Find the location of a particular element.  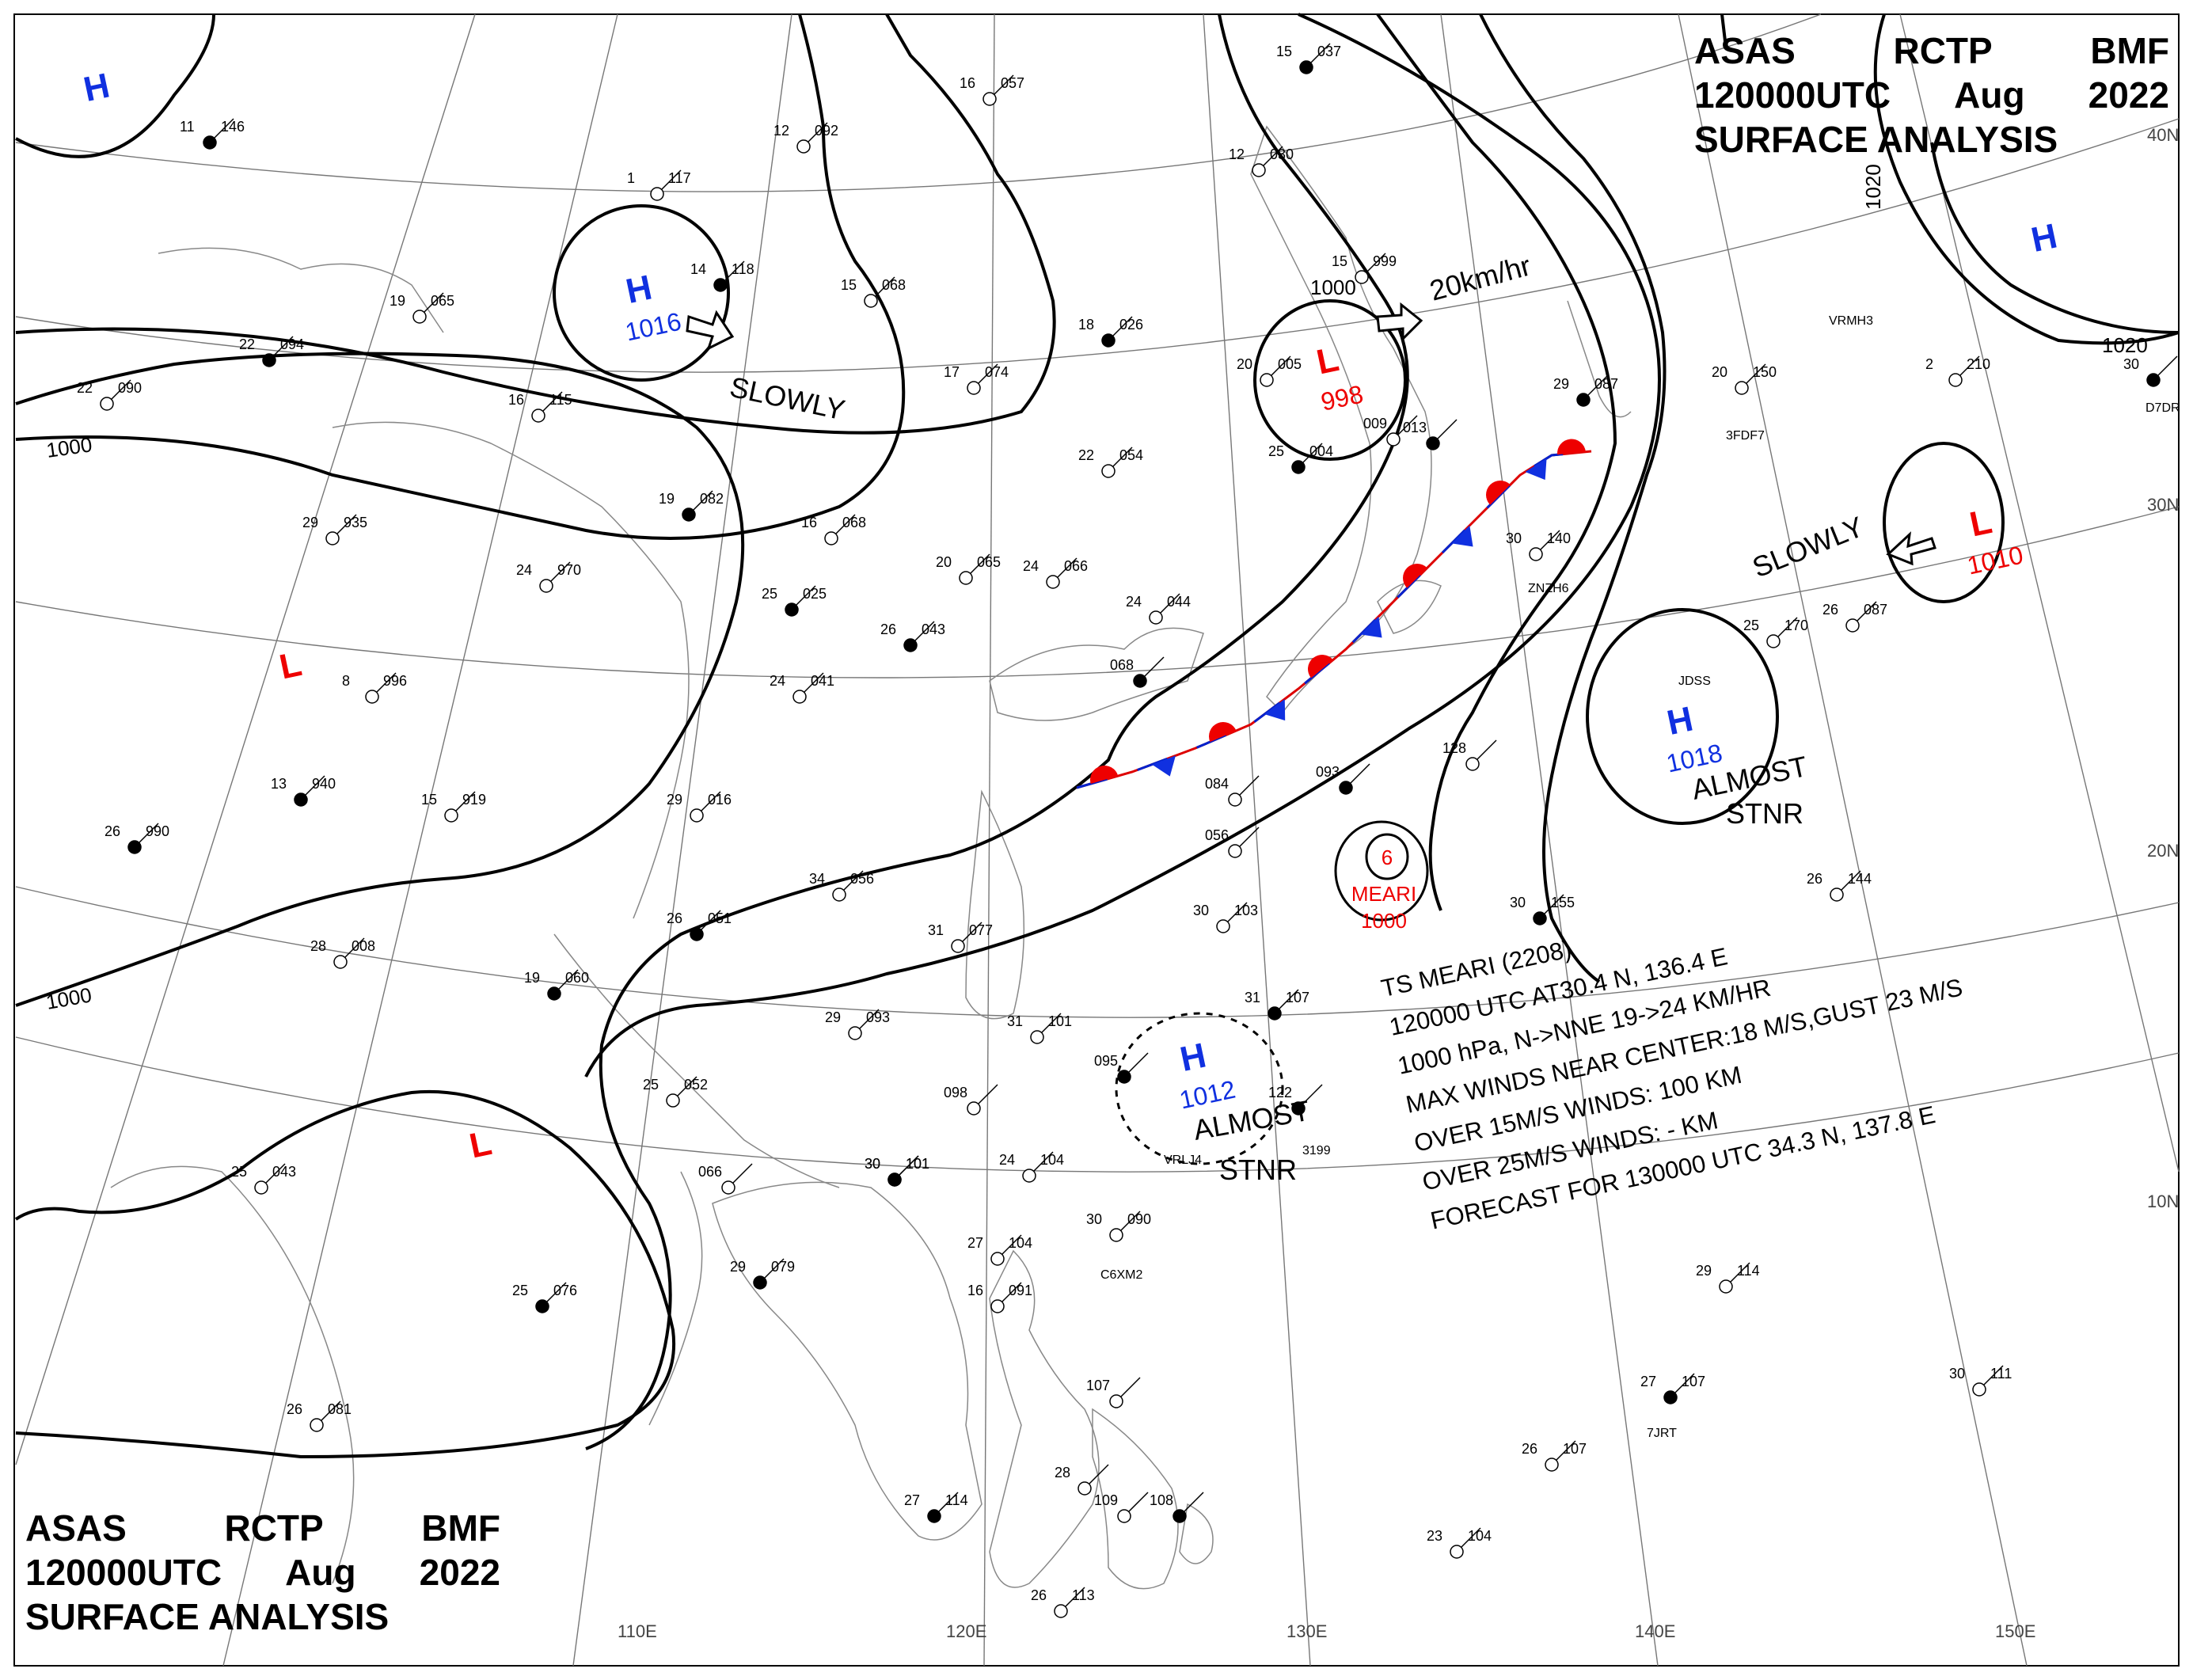

ship-id: 7JRT is located at coordinates (1662, 1433).